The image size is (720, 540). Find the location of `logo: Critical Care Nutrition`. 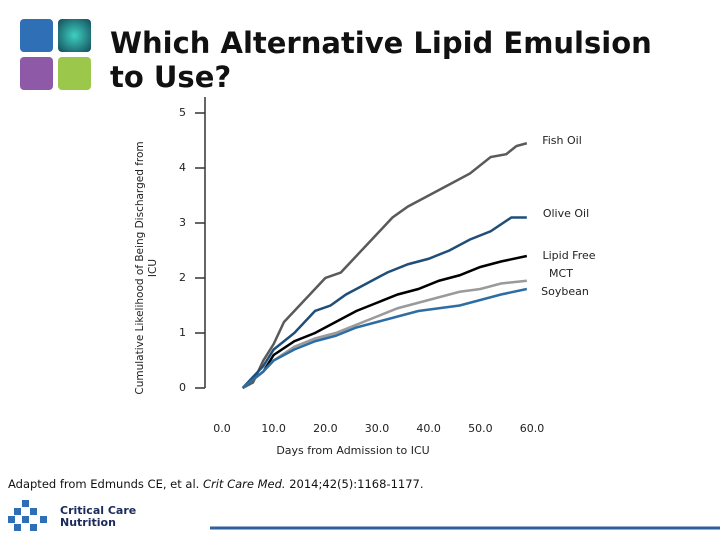

logo: Critical Care Nutrition is located at coordinates (98, 517).